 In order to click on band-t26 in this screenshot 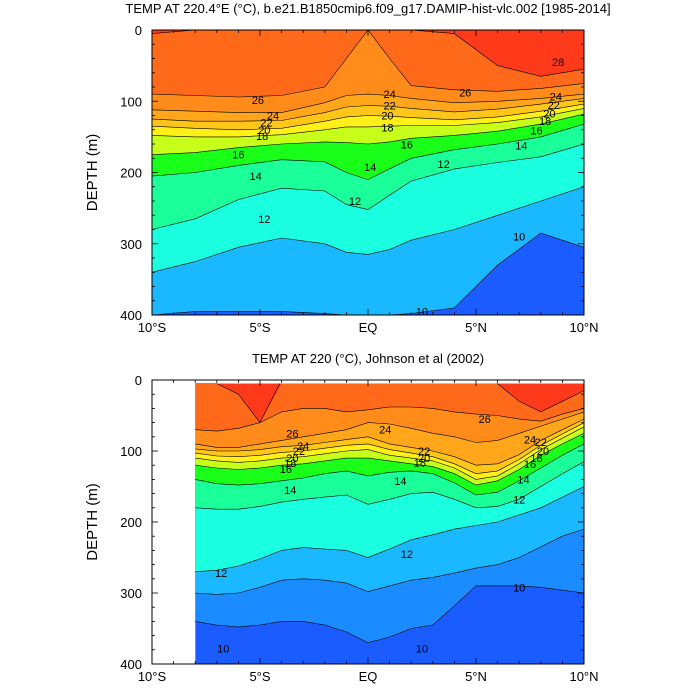, I will do `click(389, 407)`.